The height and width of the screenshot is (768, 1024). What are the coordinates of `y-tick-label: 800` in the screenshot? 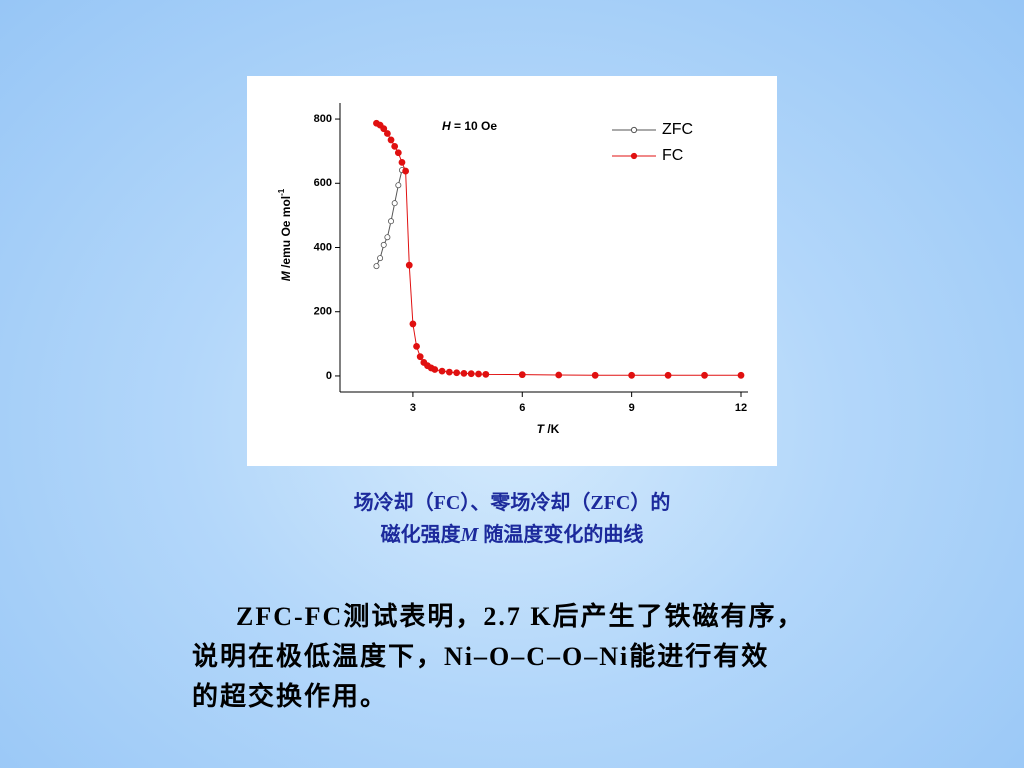 It's located at (323, 119).